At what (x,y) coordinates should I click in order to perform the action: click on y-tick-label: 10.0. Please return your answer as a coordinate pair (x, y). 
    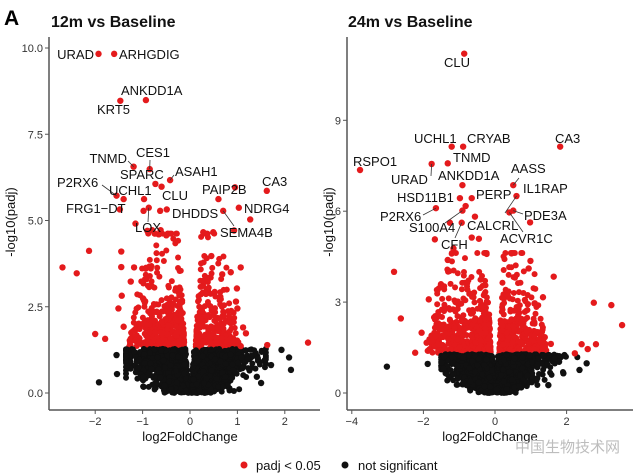
    Looking at the image, I should click on (32, 49).